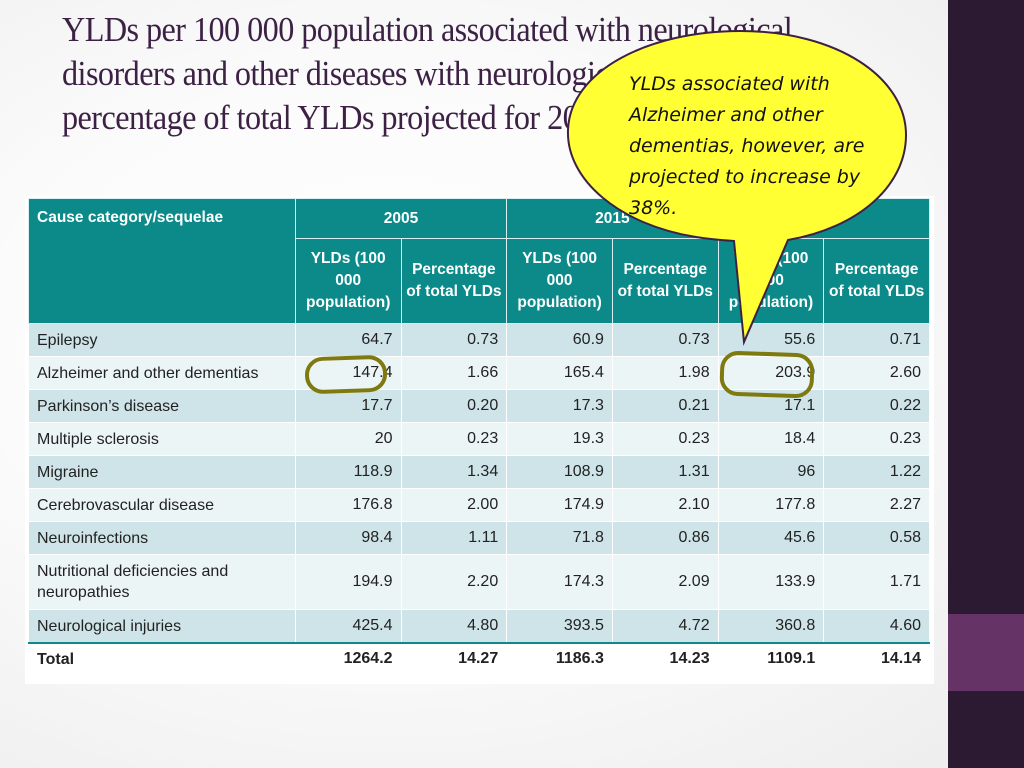 The image size is (1024, 768). What do you see at coordinates (348, 439) in the screenshot?
I see `value-cell: 20` at bounding box center [348, 439].